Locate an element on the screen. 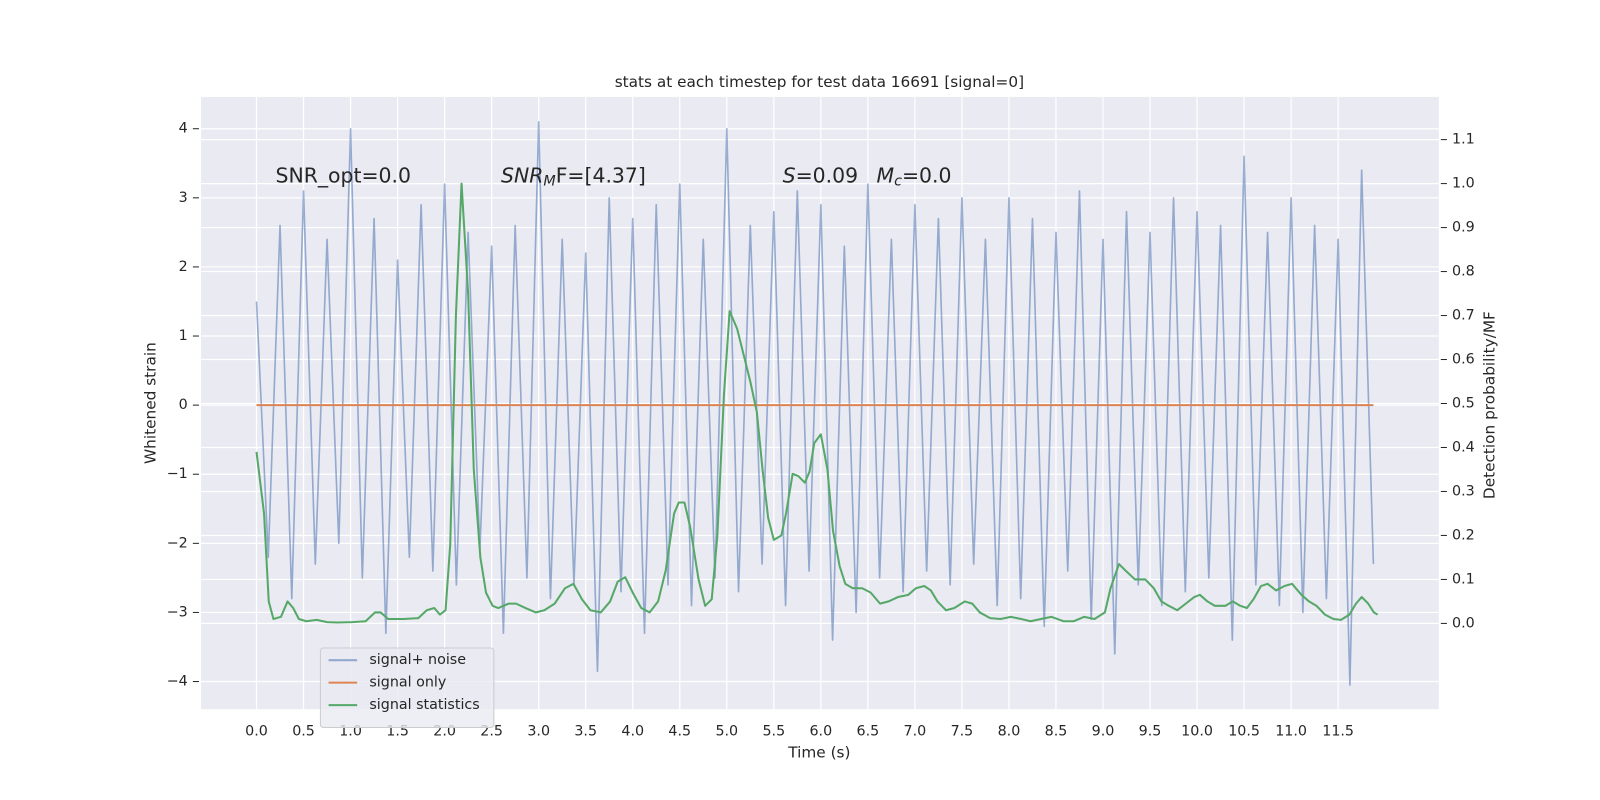 The height and width of the screenshot is (800, 1600). annotation-sub: c is located at coordinates (898, 182).